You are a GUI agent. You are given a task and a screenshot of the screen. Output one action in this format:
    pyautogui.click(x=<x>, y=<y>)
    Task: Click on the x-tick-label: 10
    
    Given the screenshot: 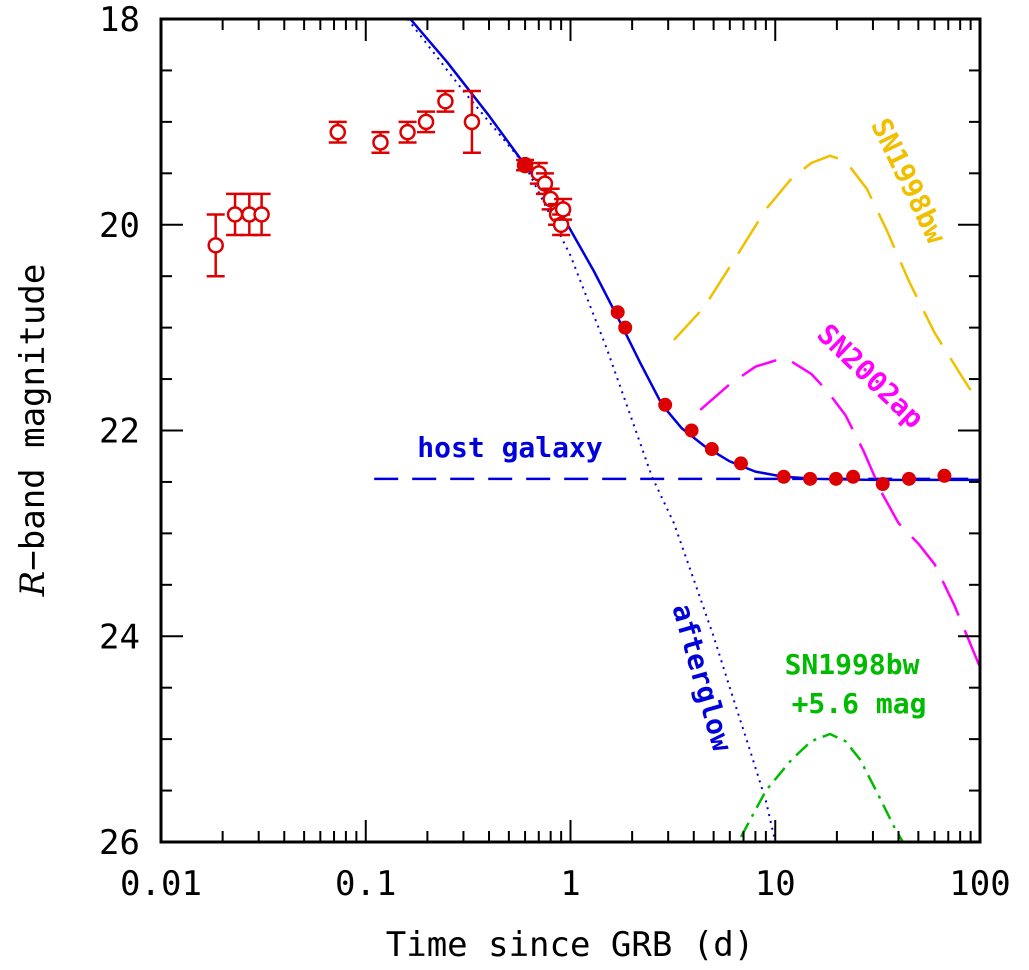 What is the action you would take?
    pyautogui.click(x=775, y=884)
    